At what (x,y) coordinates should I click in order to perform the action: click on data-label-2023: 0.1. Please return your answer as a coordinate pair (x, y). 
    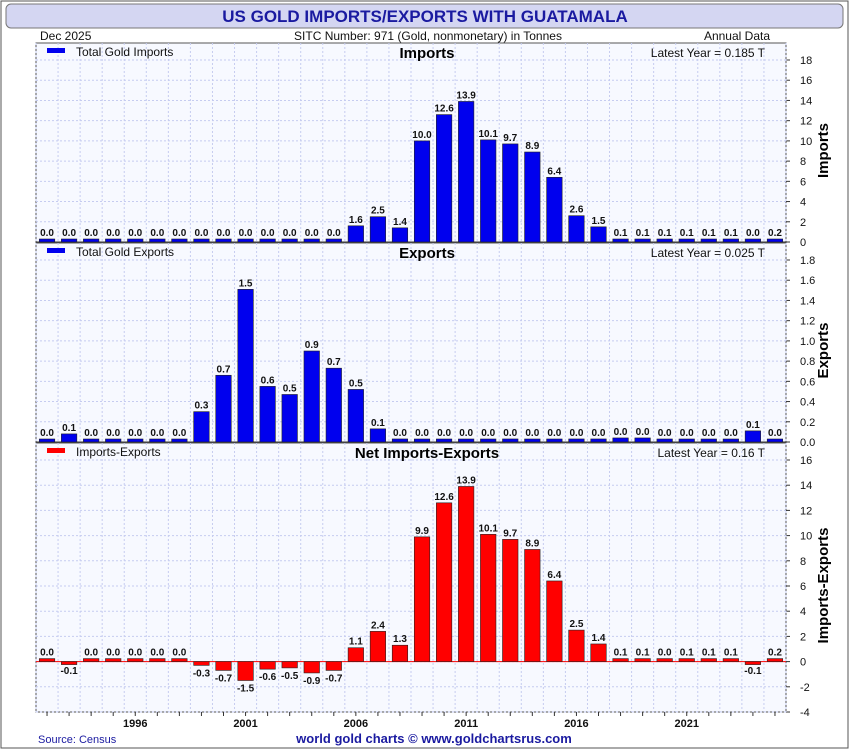
    Looking at the image, I should click on (731, 653).